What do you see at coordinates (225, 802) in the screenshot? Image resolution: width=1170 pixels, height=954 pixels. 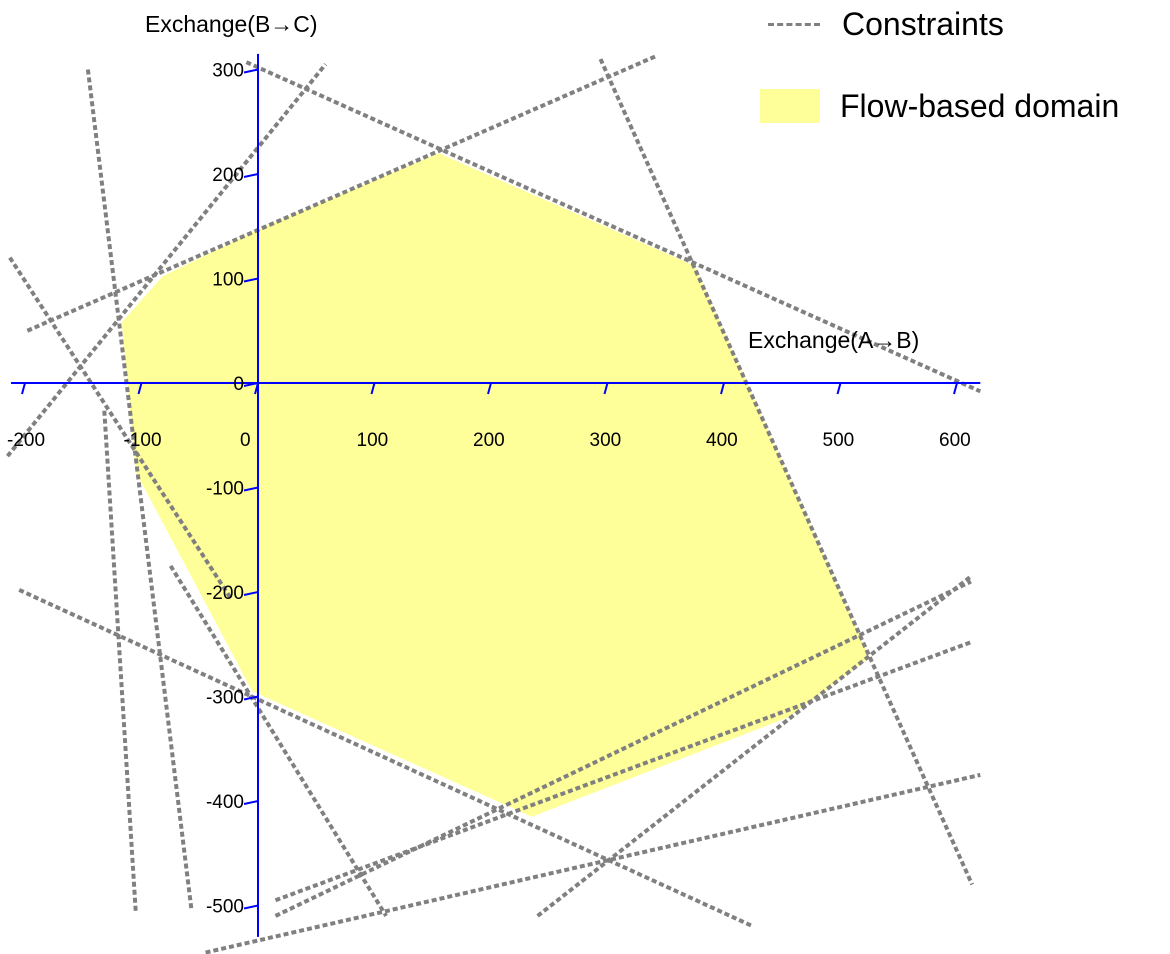 I see `y-tick-label: -400` at bounding box center [225, 802].